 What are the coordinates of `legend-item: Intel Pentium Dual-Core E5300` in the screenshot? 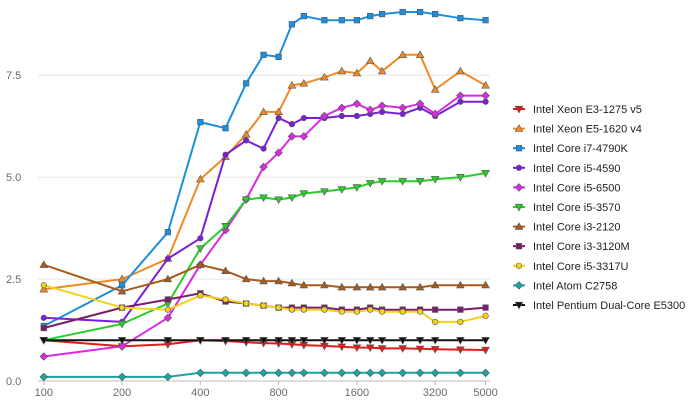 It's located at (599, 306).